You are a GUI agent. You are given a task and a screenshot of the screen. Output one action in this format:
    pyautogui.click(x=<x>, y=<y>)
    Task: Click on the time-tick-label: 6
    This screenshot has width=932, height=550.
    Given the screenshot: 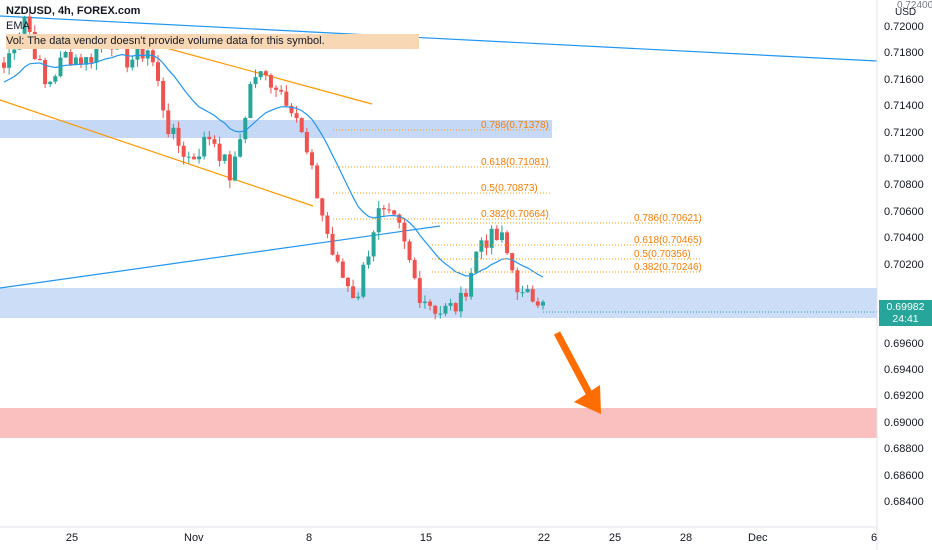 What is the action you would take?
    pyautogui.click(x=874, y=538)
    